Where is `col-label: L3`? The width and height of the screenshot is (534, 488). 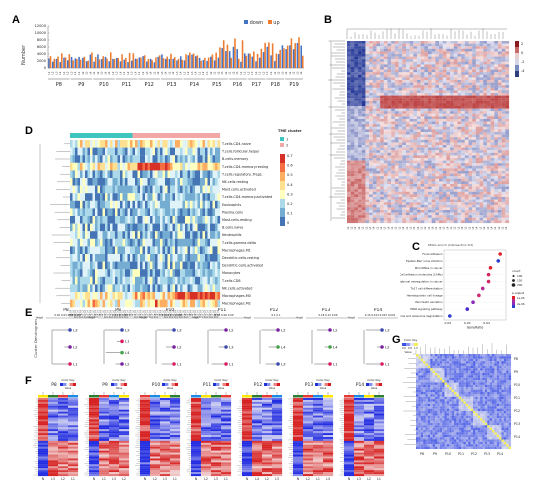
col-label: L3 is located at coordinates (458, 227).